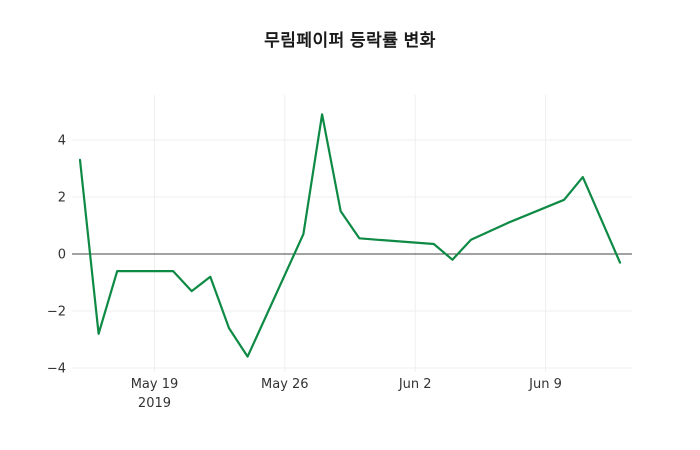 This screenshot has height=450, width=700. Describe the element at coordinates (154, 403) in the screenshot. I see `x-tick-sublabel: 2019` at that location.